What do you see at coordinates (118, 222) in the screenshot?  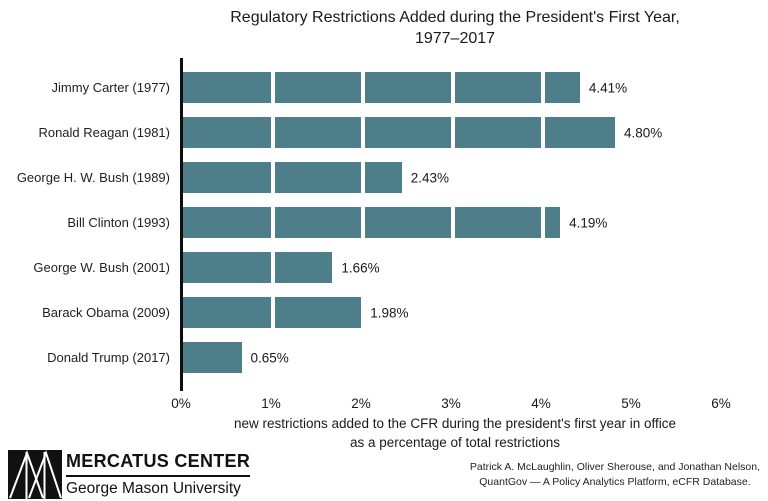 I see `category-label: Bill Clinton (1993)` at bounding box center [118, 222].